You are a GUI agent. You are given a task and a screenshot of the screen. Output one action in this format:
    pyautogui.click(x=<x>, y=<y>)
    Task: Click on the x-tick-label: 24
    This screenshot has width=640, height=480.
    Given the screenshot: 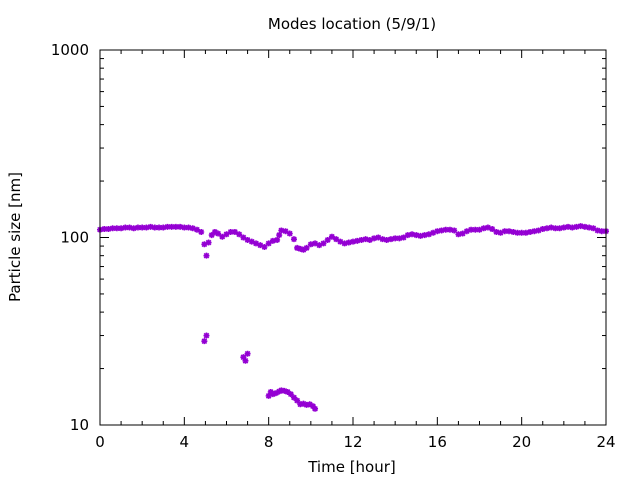 What is the action you would take?
    pyautogui.click(x=605, y=442)
    